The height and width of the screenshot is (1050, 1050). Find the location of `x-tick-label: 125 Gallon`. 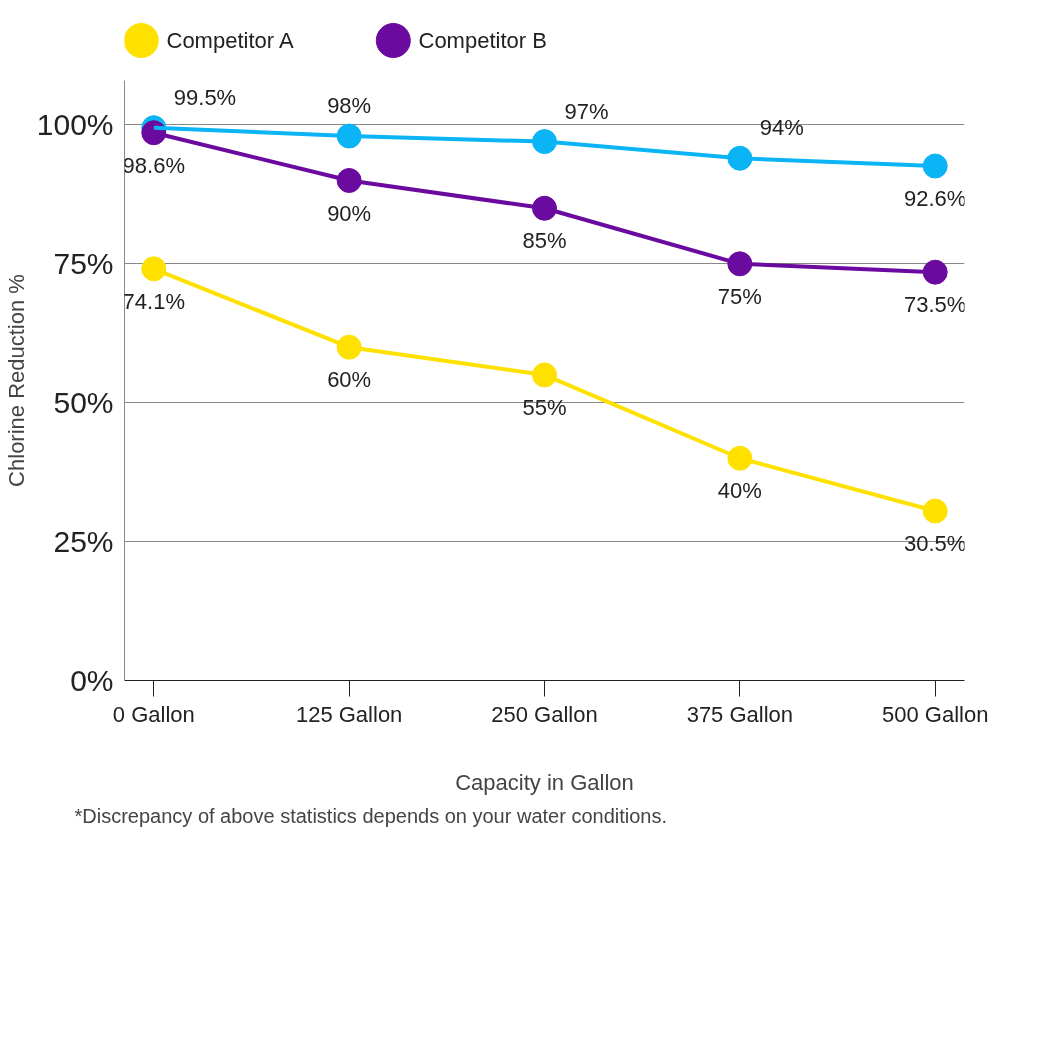

x-tick-label: 125 Gallon is located at coordinates (349, 714).